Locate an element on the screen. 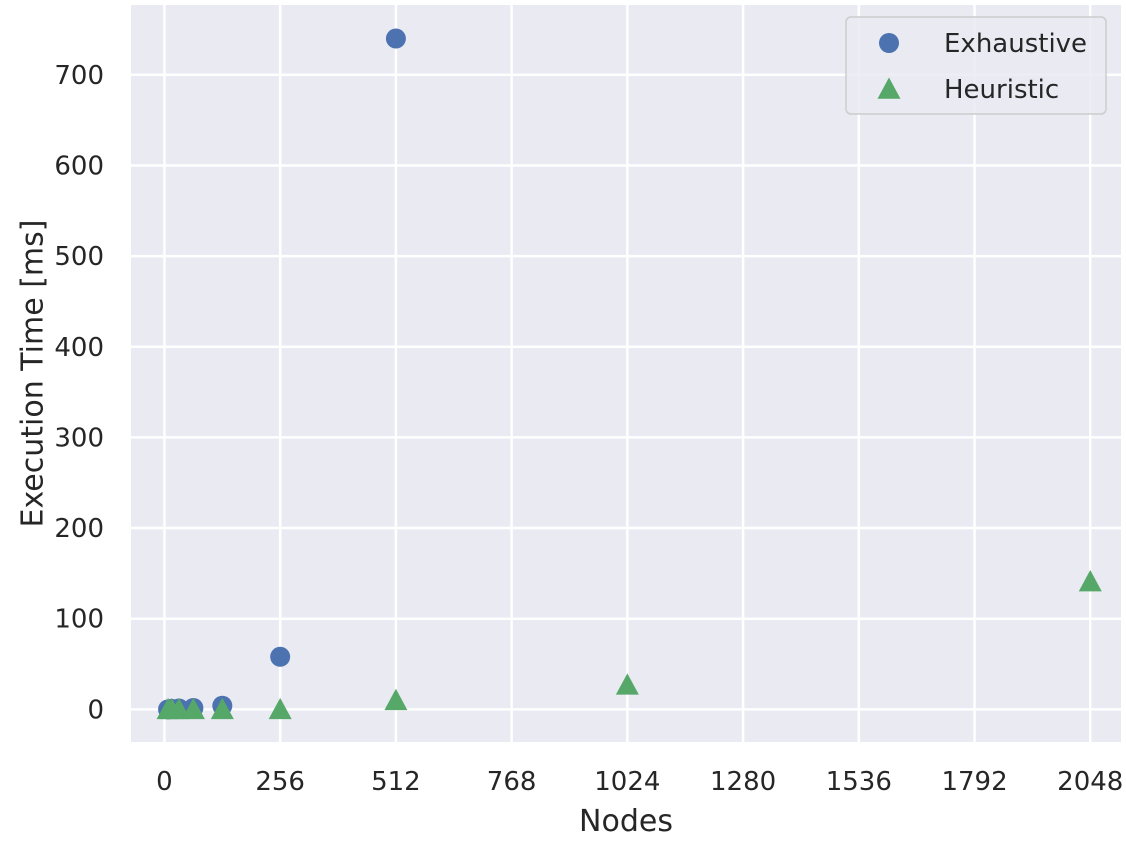 The image size is (1126, 841). legend-label-exhaustive: Exhaustive is located at coordinates (1015, 44).